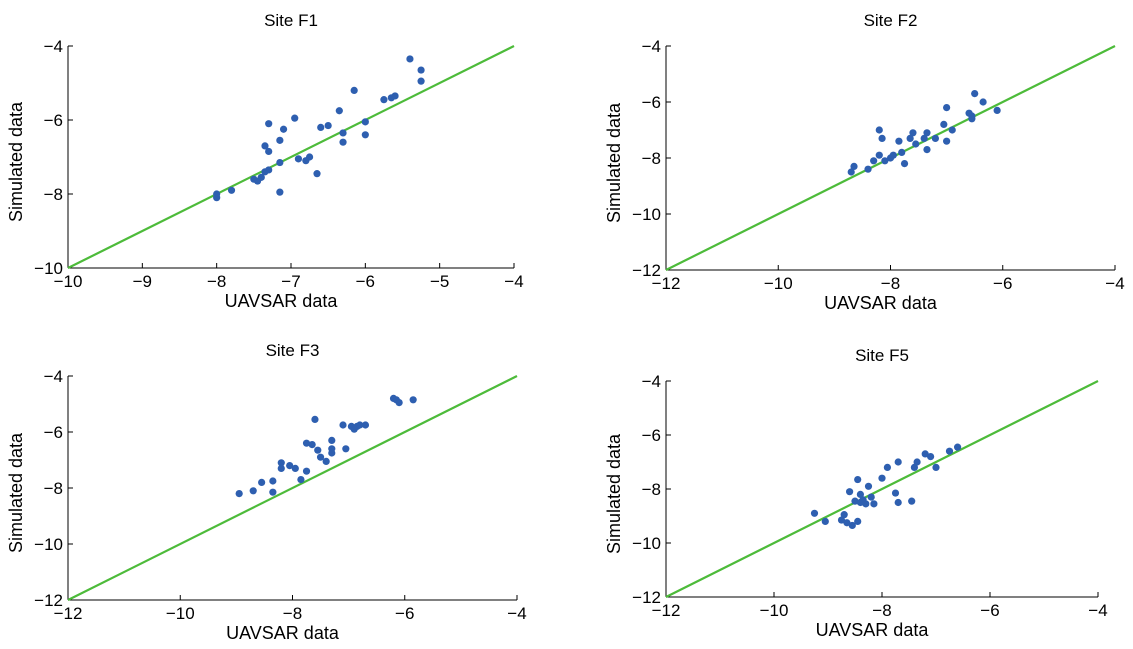 Image resolution: width=1133 pixels, height=649 pixels. What do you see at coordinates (292, 488) in the screenshot?
I see `identity-line` at bounding box center [292, 488].